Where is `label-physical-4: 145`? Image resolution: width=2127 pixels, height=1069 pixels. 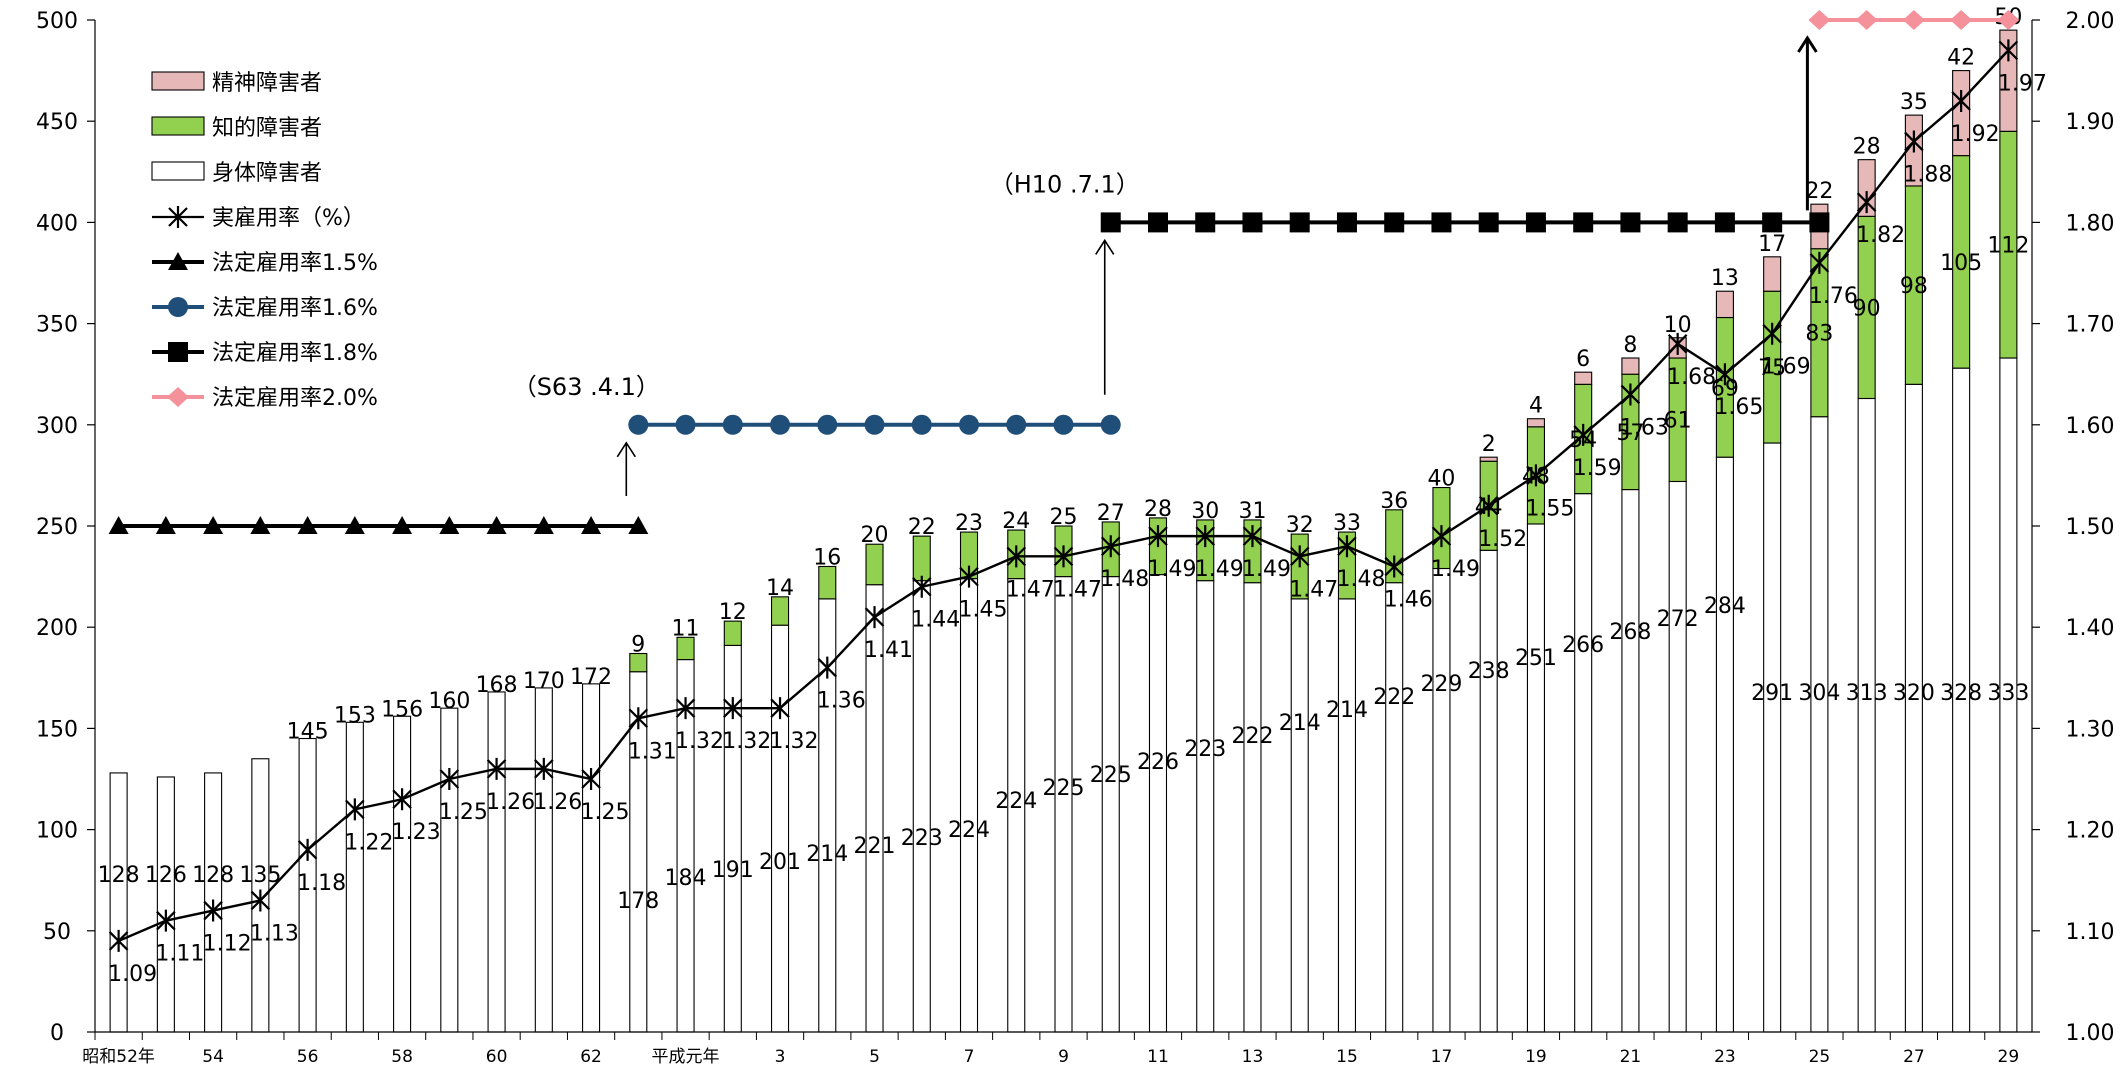 label-physical-4: 145 is located at coordinates (308, 732).